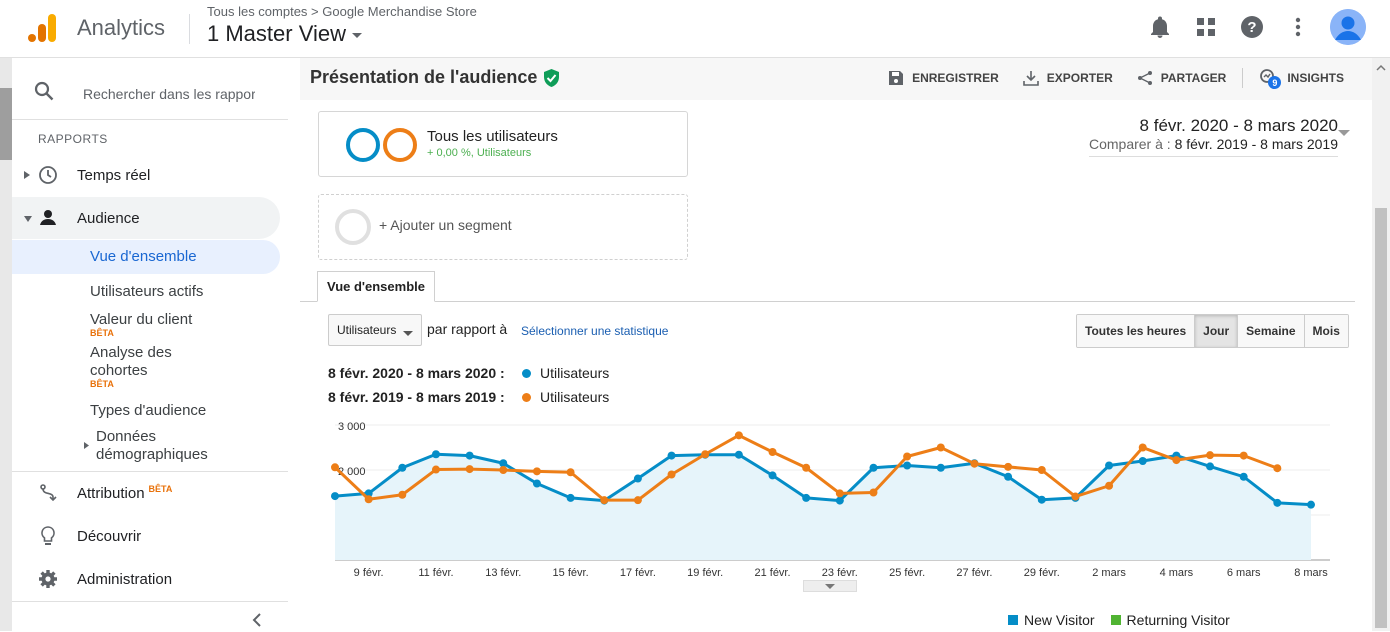 This screenshot has height=632, width=1390. Describe the element at coordinates (146, 257) in the screenshot. I see `sidebar-item-overview: Vue d'ensemble` at that location.